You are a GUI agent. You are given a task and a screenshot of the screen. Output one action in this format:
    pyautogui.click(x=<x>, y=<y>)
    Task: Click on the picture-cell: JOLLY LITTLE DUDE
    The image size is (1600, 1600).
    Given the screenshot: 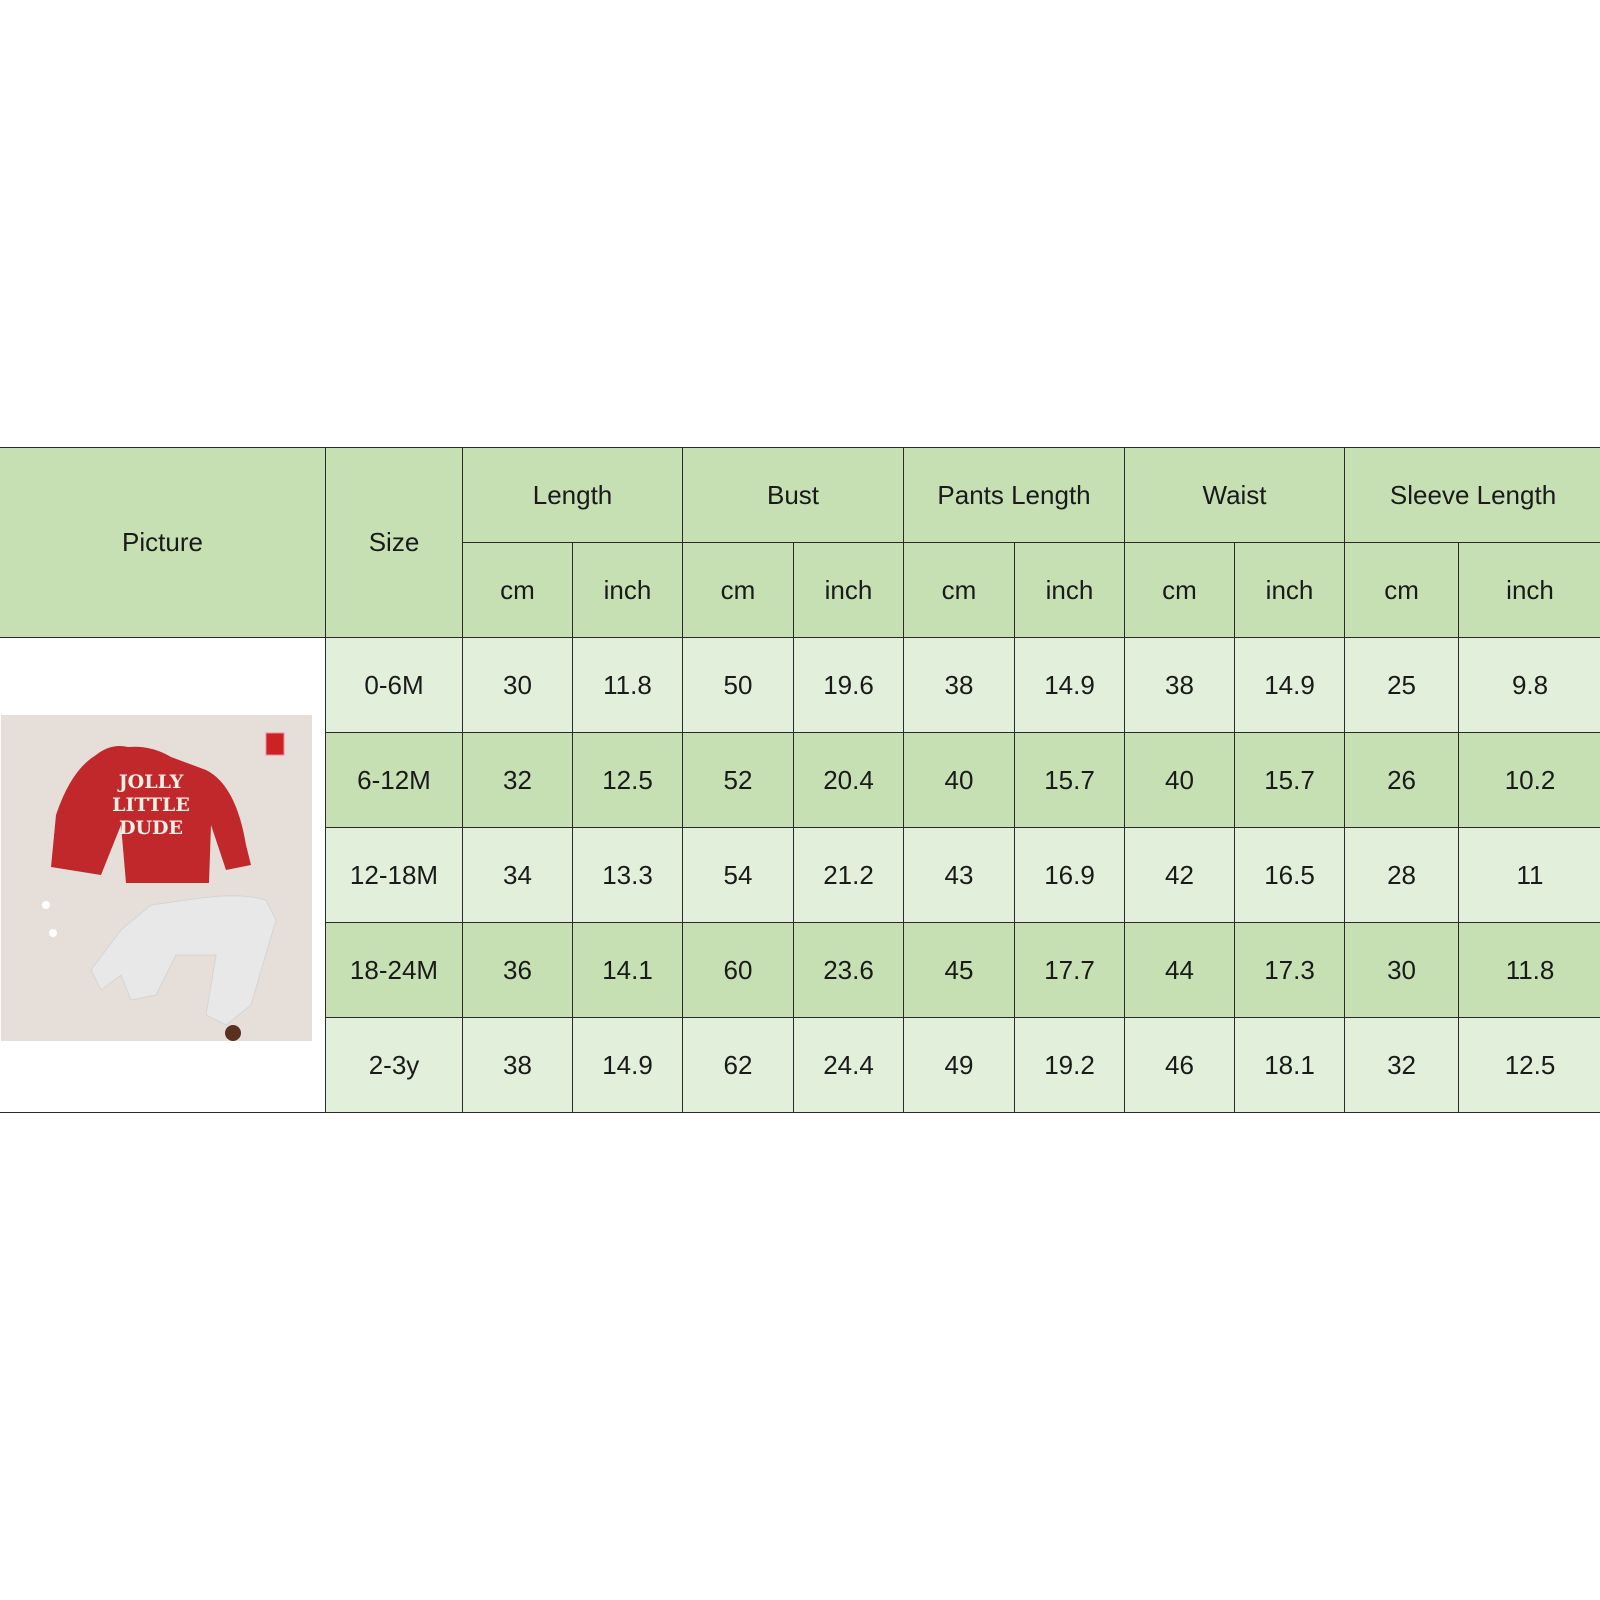 What is the action you would take?
    pyautogui.click(x=163, y=875)
    